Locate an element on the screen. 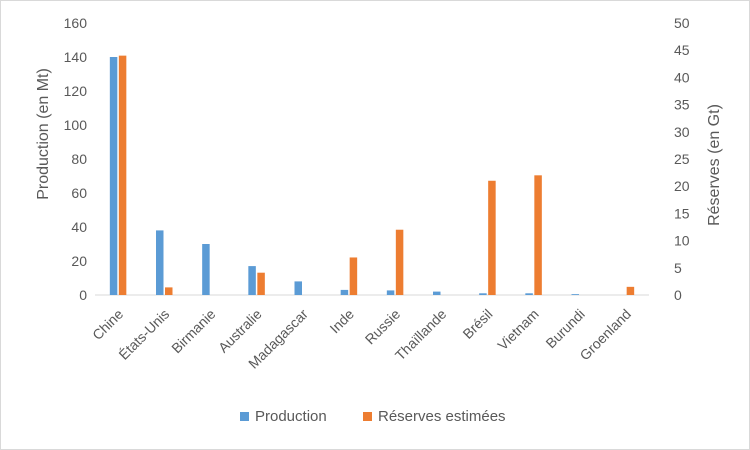 The image size is (750, 450). category-label: Russie is located at coordinates (383, 327).